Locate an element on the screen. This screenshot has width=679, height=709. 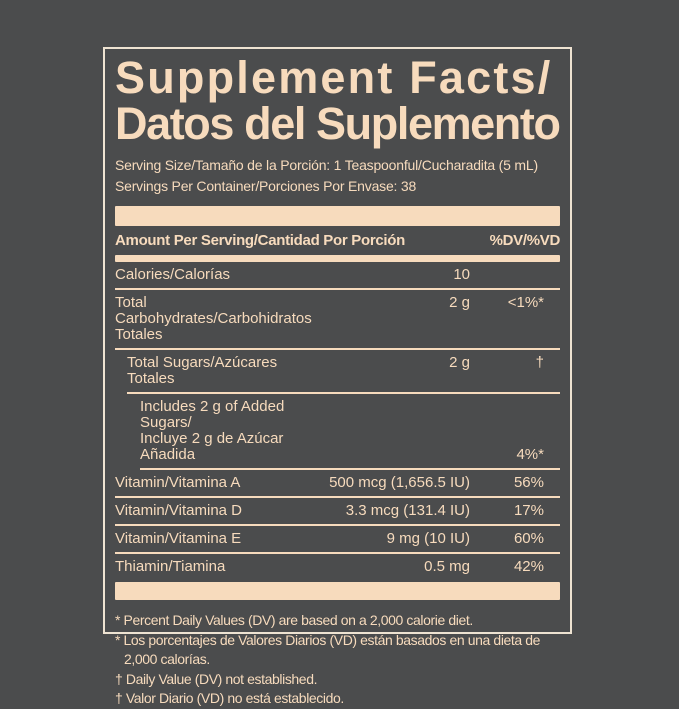
nutrient-dv: † is located at coordinates (539, 362).